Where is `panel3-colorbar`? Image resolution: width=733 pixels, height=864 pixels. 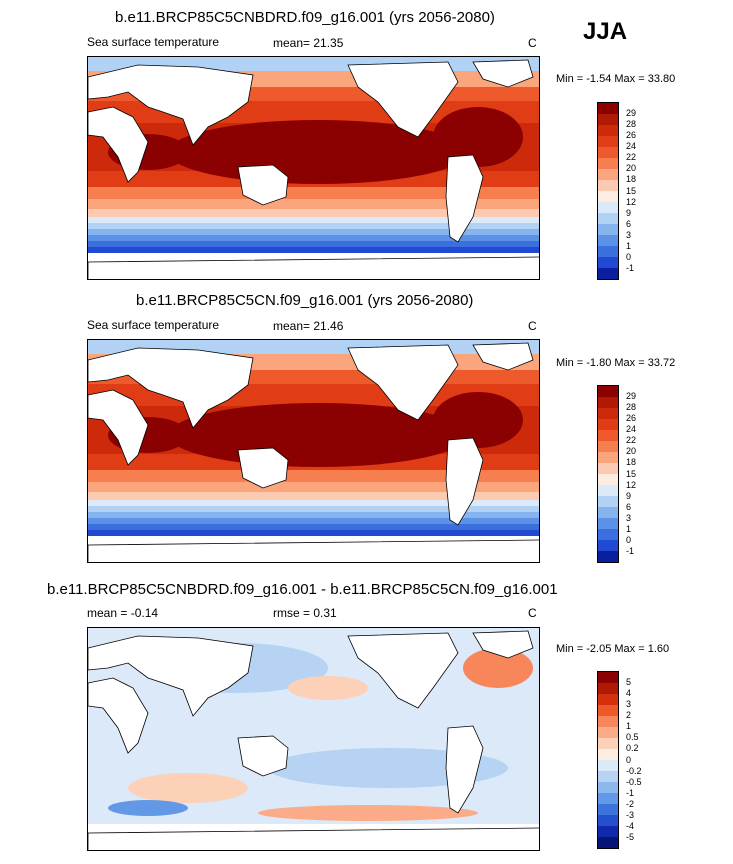 panel3-colorbar is located at coordinates (608, 760).